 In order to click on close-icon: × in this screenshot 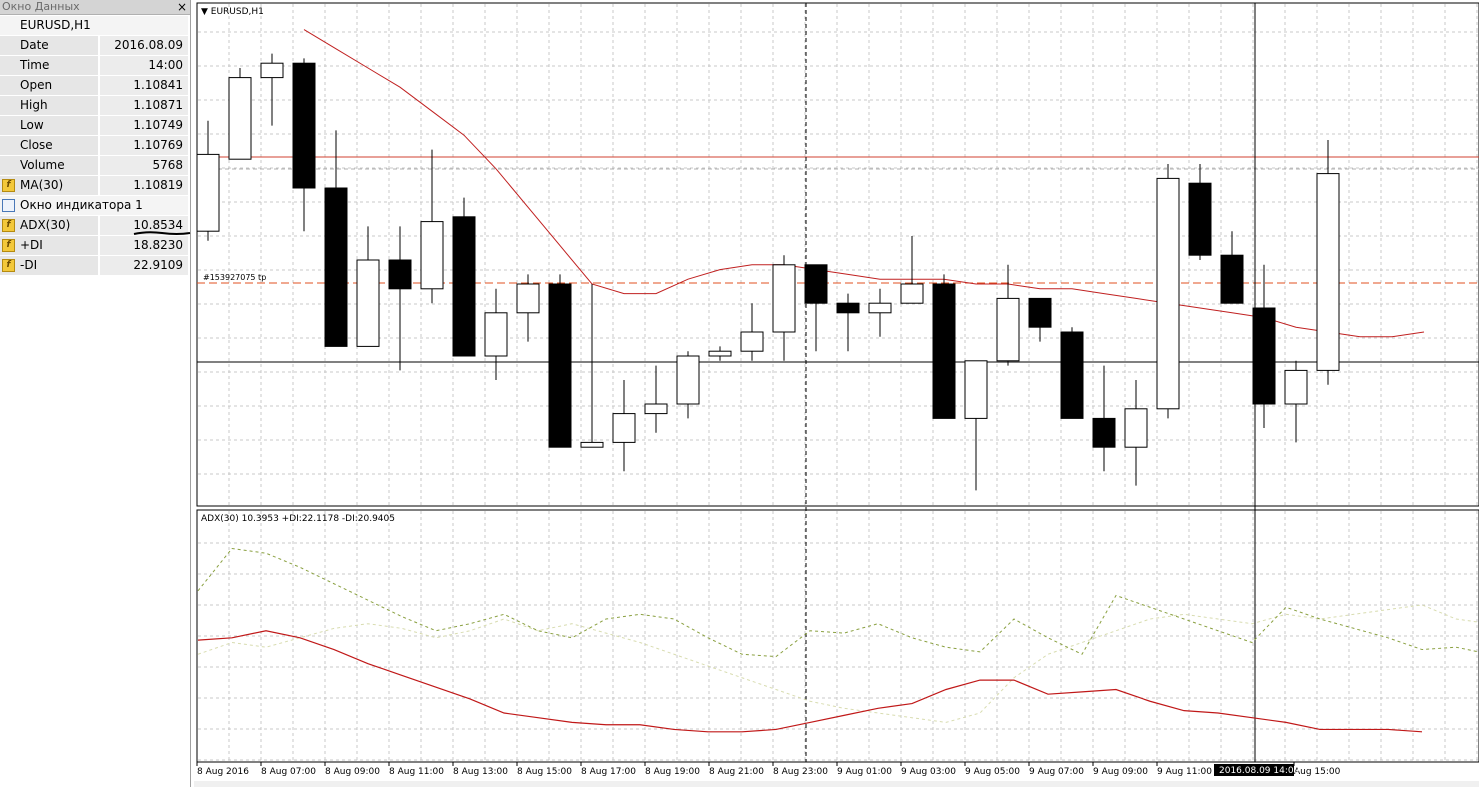, I will do `click(181, 7)`.